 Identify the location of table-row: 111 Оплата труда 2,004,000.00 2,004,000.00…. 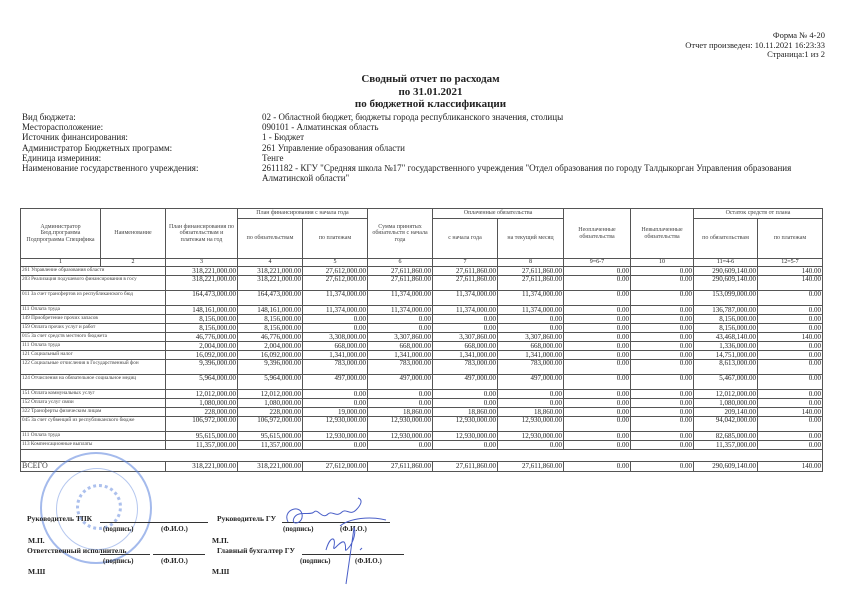
(421, 346).